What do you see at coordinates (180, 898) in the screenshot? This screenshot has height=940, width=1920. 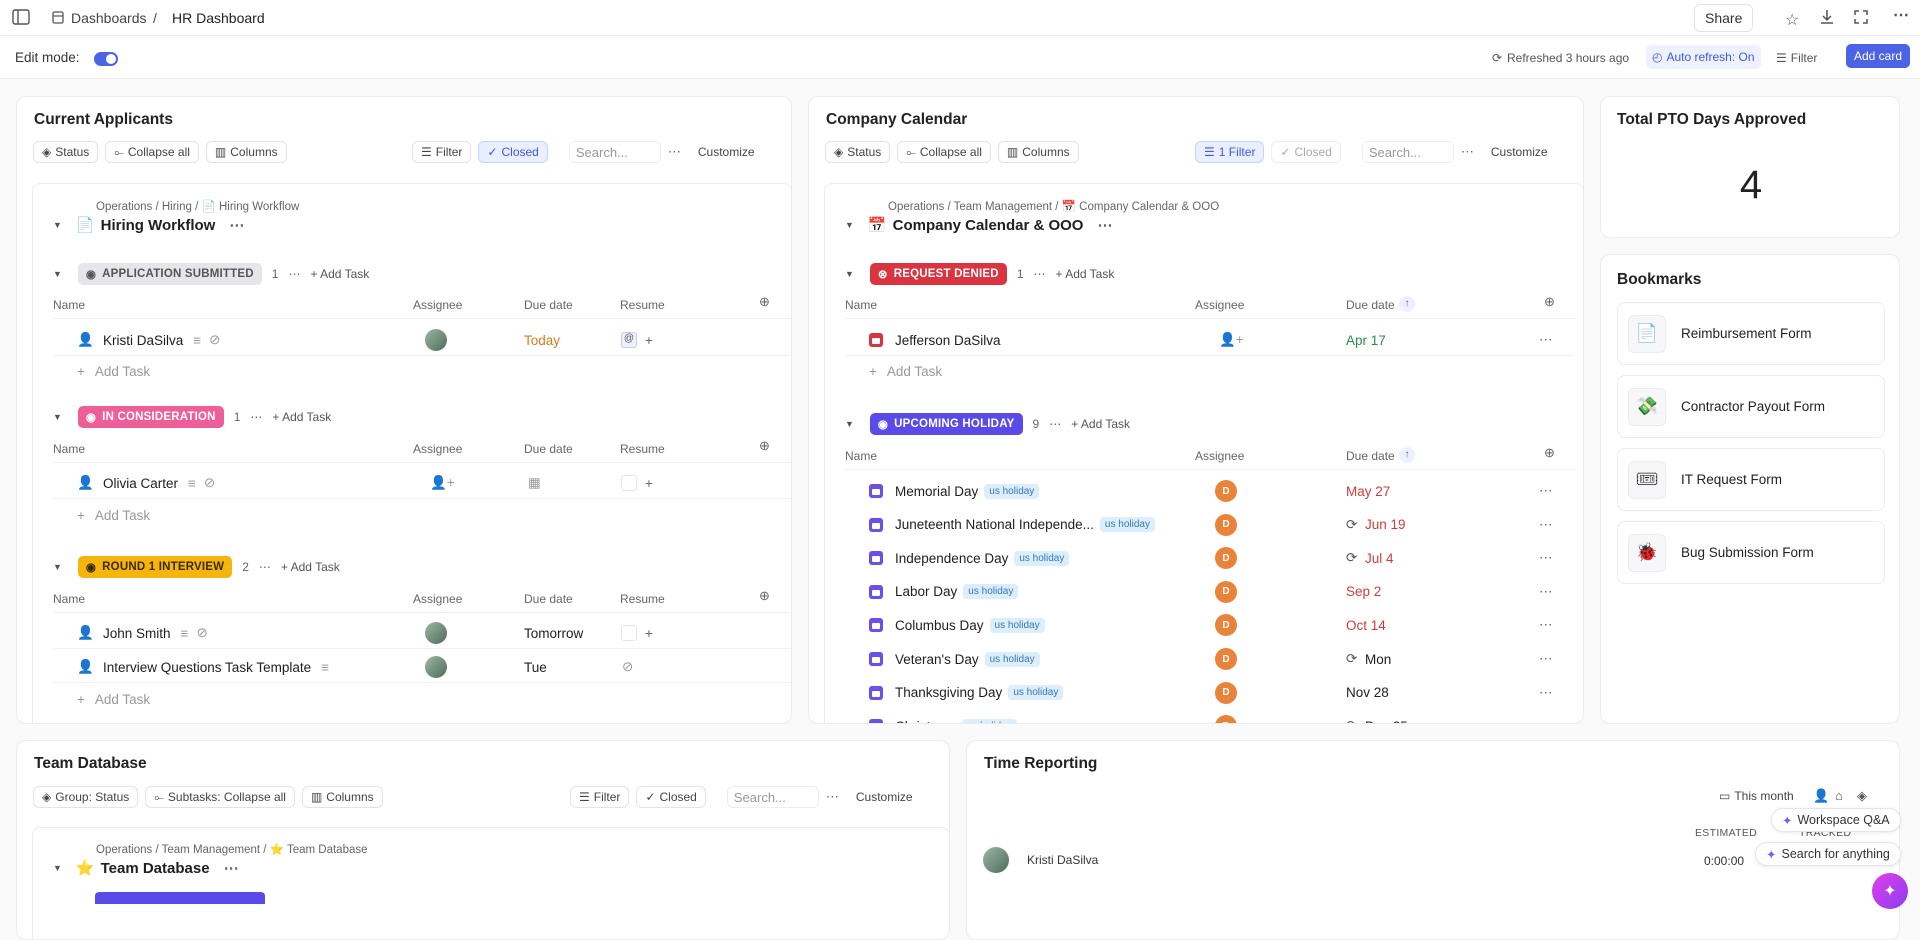 I see `status-pill-partial` at bounding box center [180, 898].